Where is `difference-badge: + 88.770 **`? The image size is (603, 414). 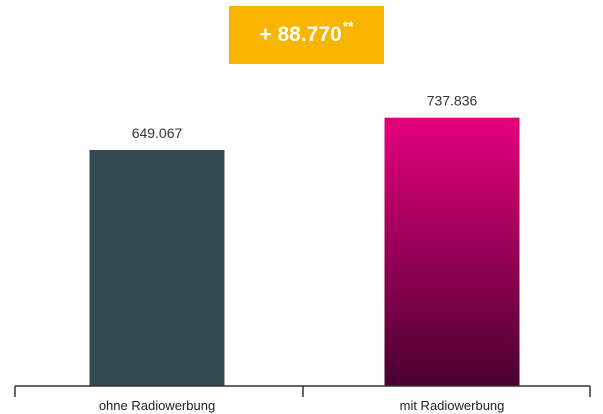 difference-badge: + 88.770 ** is located at coordinates (306, 35).